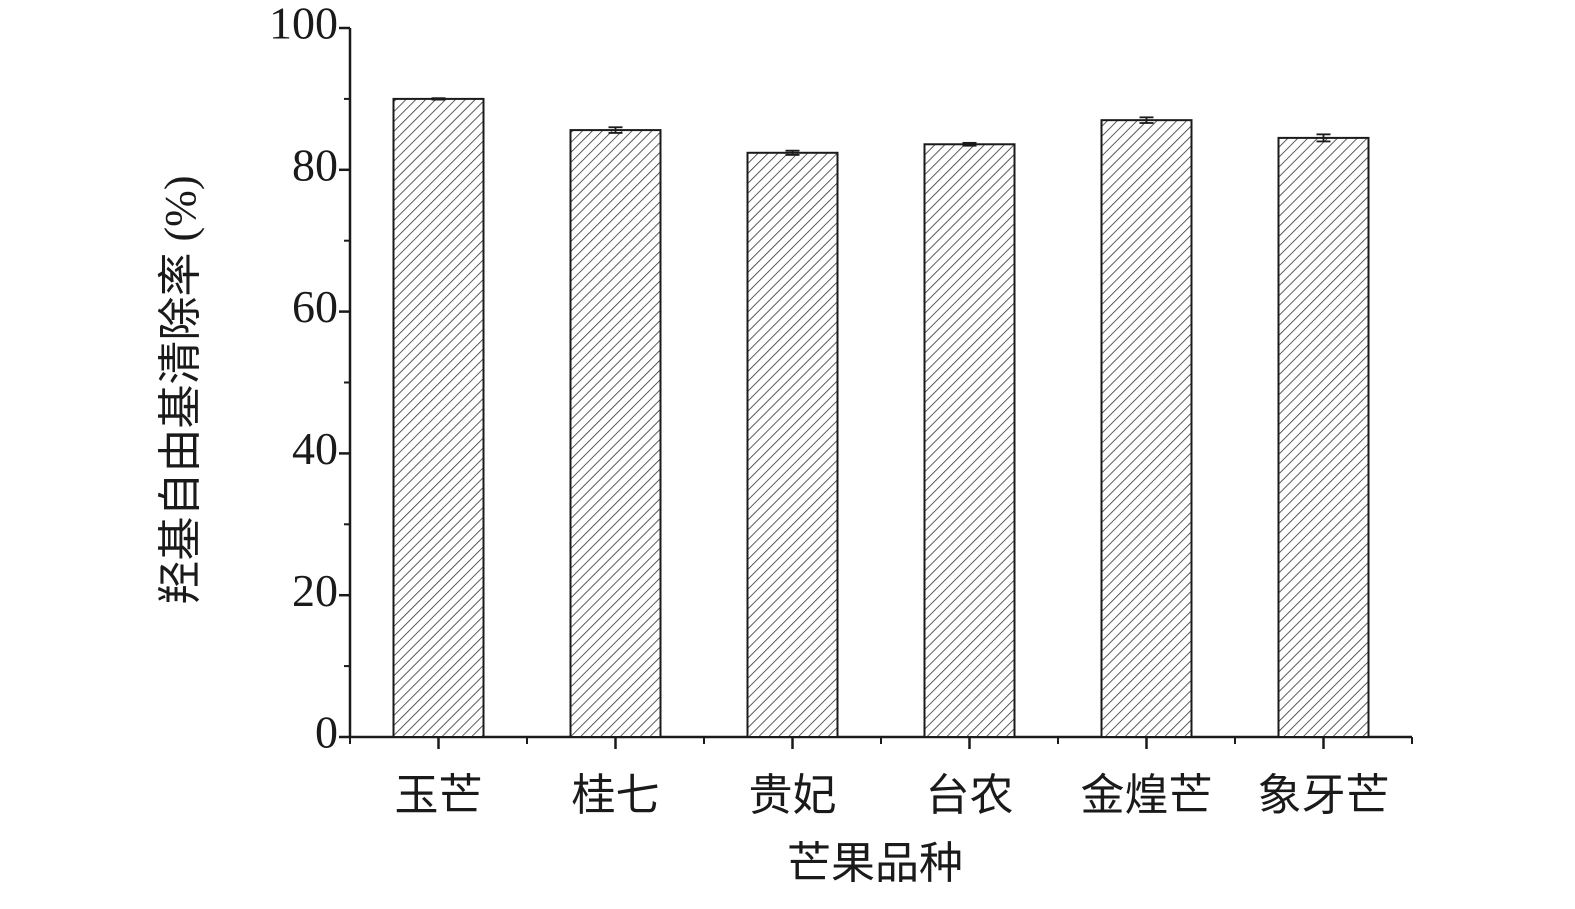 The width and height of the screenshot is (1575, 909). Describe the element at coordinates (1324, 795) in the screenshot. I see `x-tick-label: 象牙芒` at that location.